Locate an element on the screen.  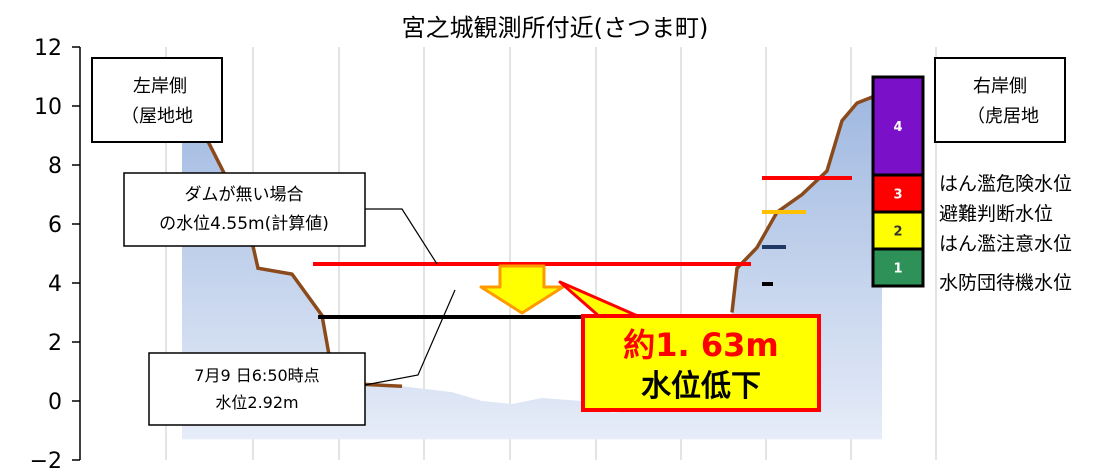
level-legend-label: はん濫危険水位 is located at coordinates (1005, 184).